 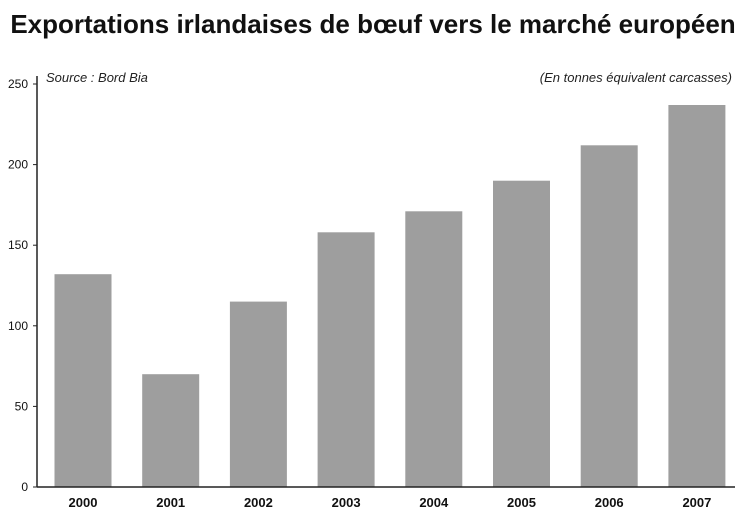 I want to click on y-axis-ticks: 0 50 100 150 200 250, so click(x=22, y=285).